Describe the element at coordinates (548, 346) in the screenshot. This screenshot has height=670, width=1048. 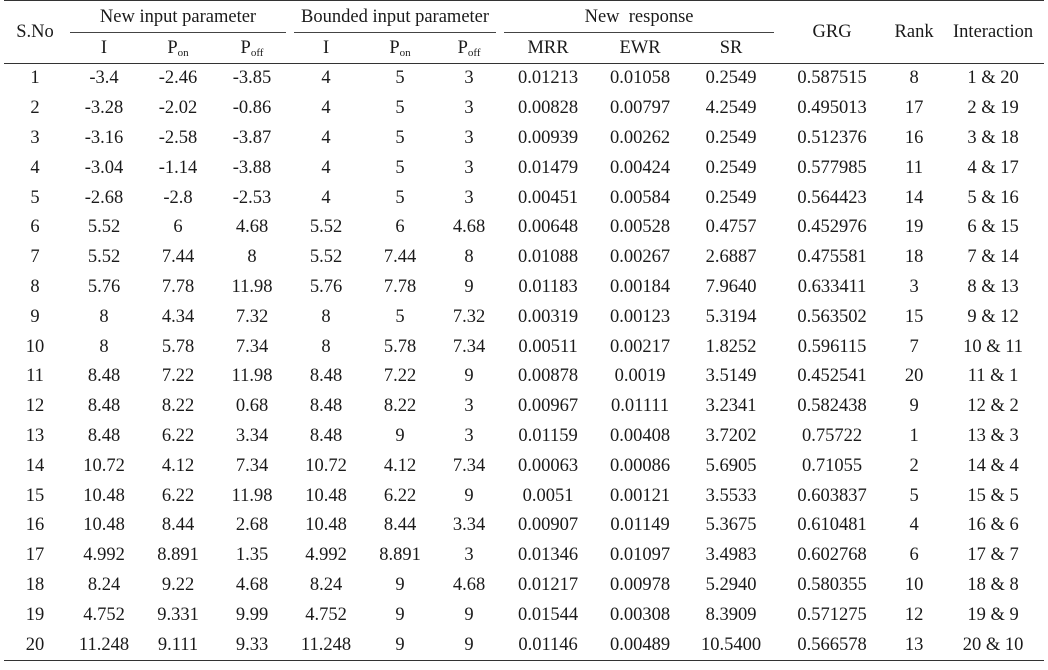
I see `cell-mrr: 0.00511` at that location.